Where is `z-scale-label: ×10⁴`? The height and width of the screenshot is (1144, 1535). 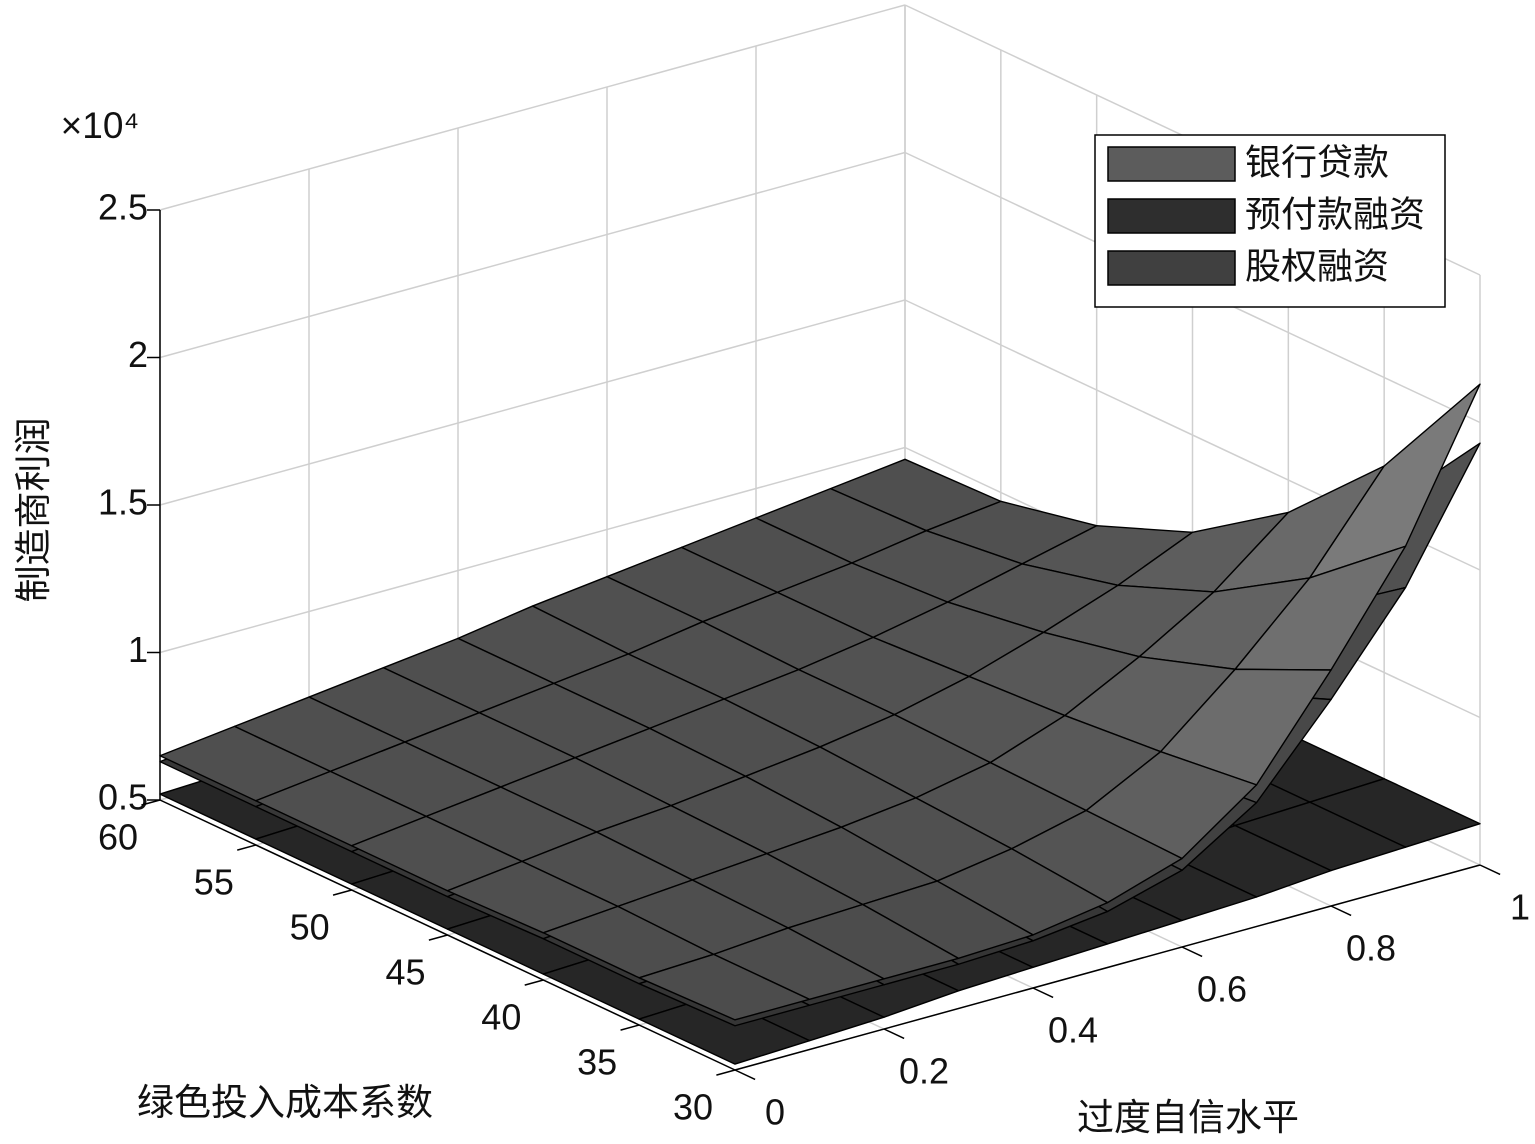
z-scale-label: ×10⁴ is located at coordinates (100, 125).